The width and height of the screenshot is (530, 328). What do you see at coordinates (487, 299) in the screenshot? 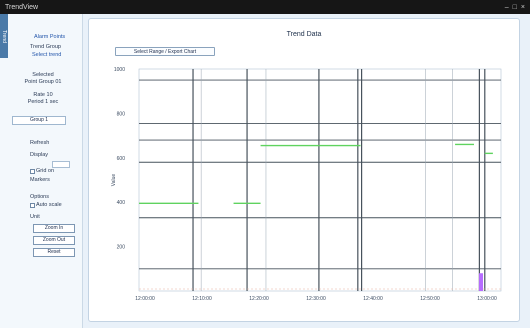
I see `x-tick-label-6: 13:00:00` at bounding box center [487, 299].